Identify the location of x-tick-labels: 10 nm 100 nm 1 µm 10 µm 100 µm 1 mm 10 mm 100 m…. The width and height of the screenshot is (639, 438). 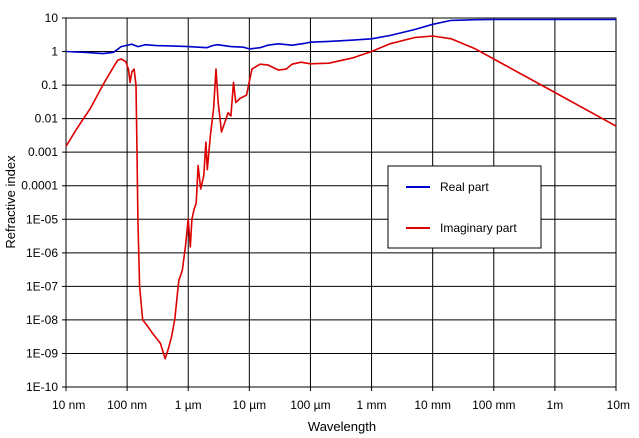
(341, 405).